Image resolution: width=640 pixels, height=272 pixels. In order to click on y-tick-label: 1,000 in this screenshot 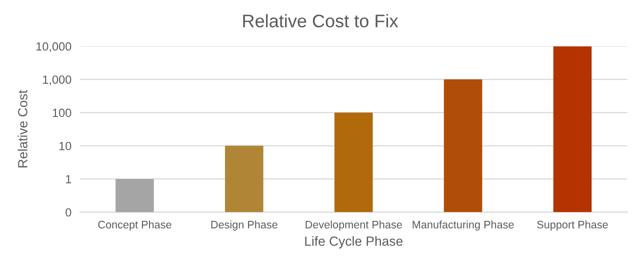, I will do `click(57, 80)`.